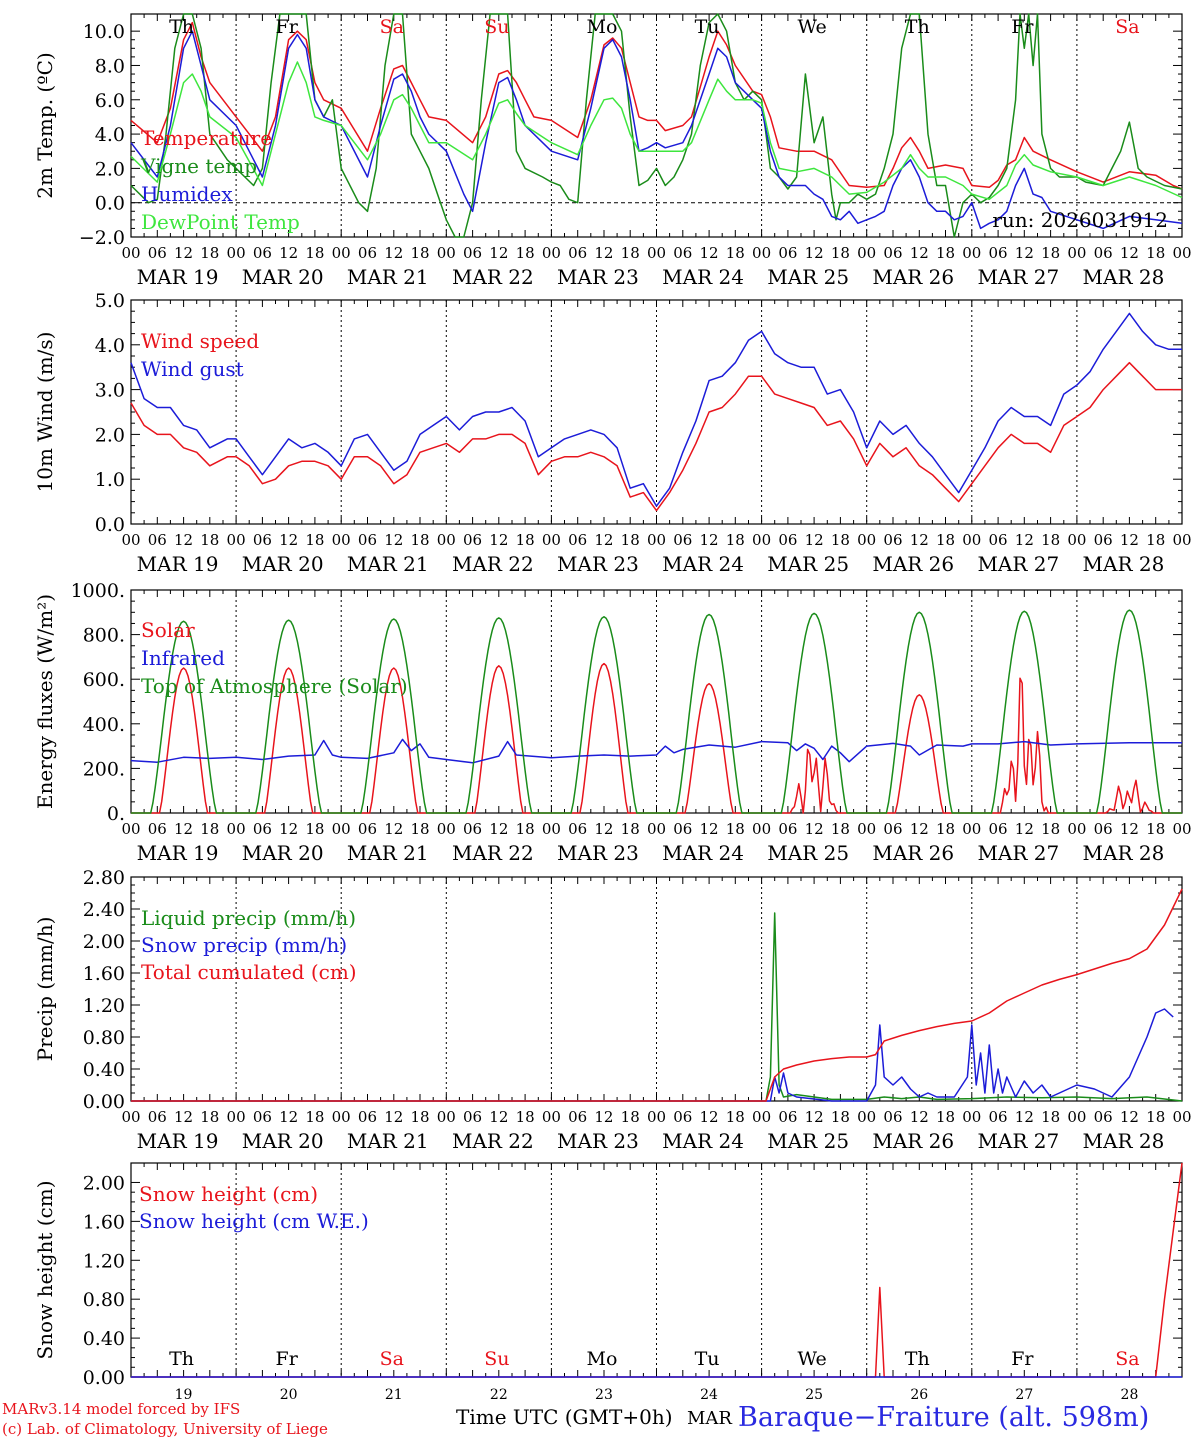  What do you see at coordinates (919, 1395) in the screenshot?
I see `day-number-label: 26` at bounding box center [919, 1395].